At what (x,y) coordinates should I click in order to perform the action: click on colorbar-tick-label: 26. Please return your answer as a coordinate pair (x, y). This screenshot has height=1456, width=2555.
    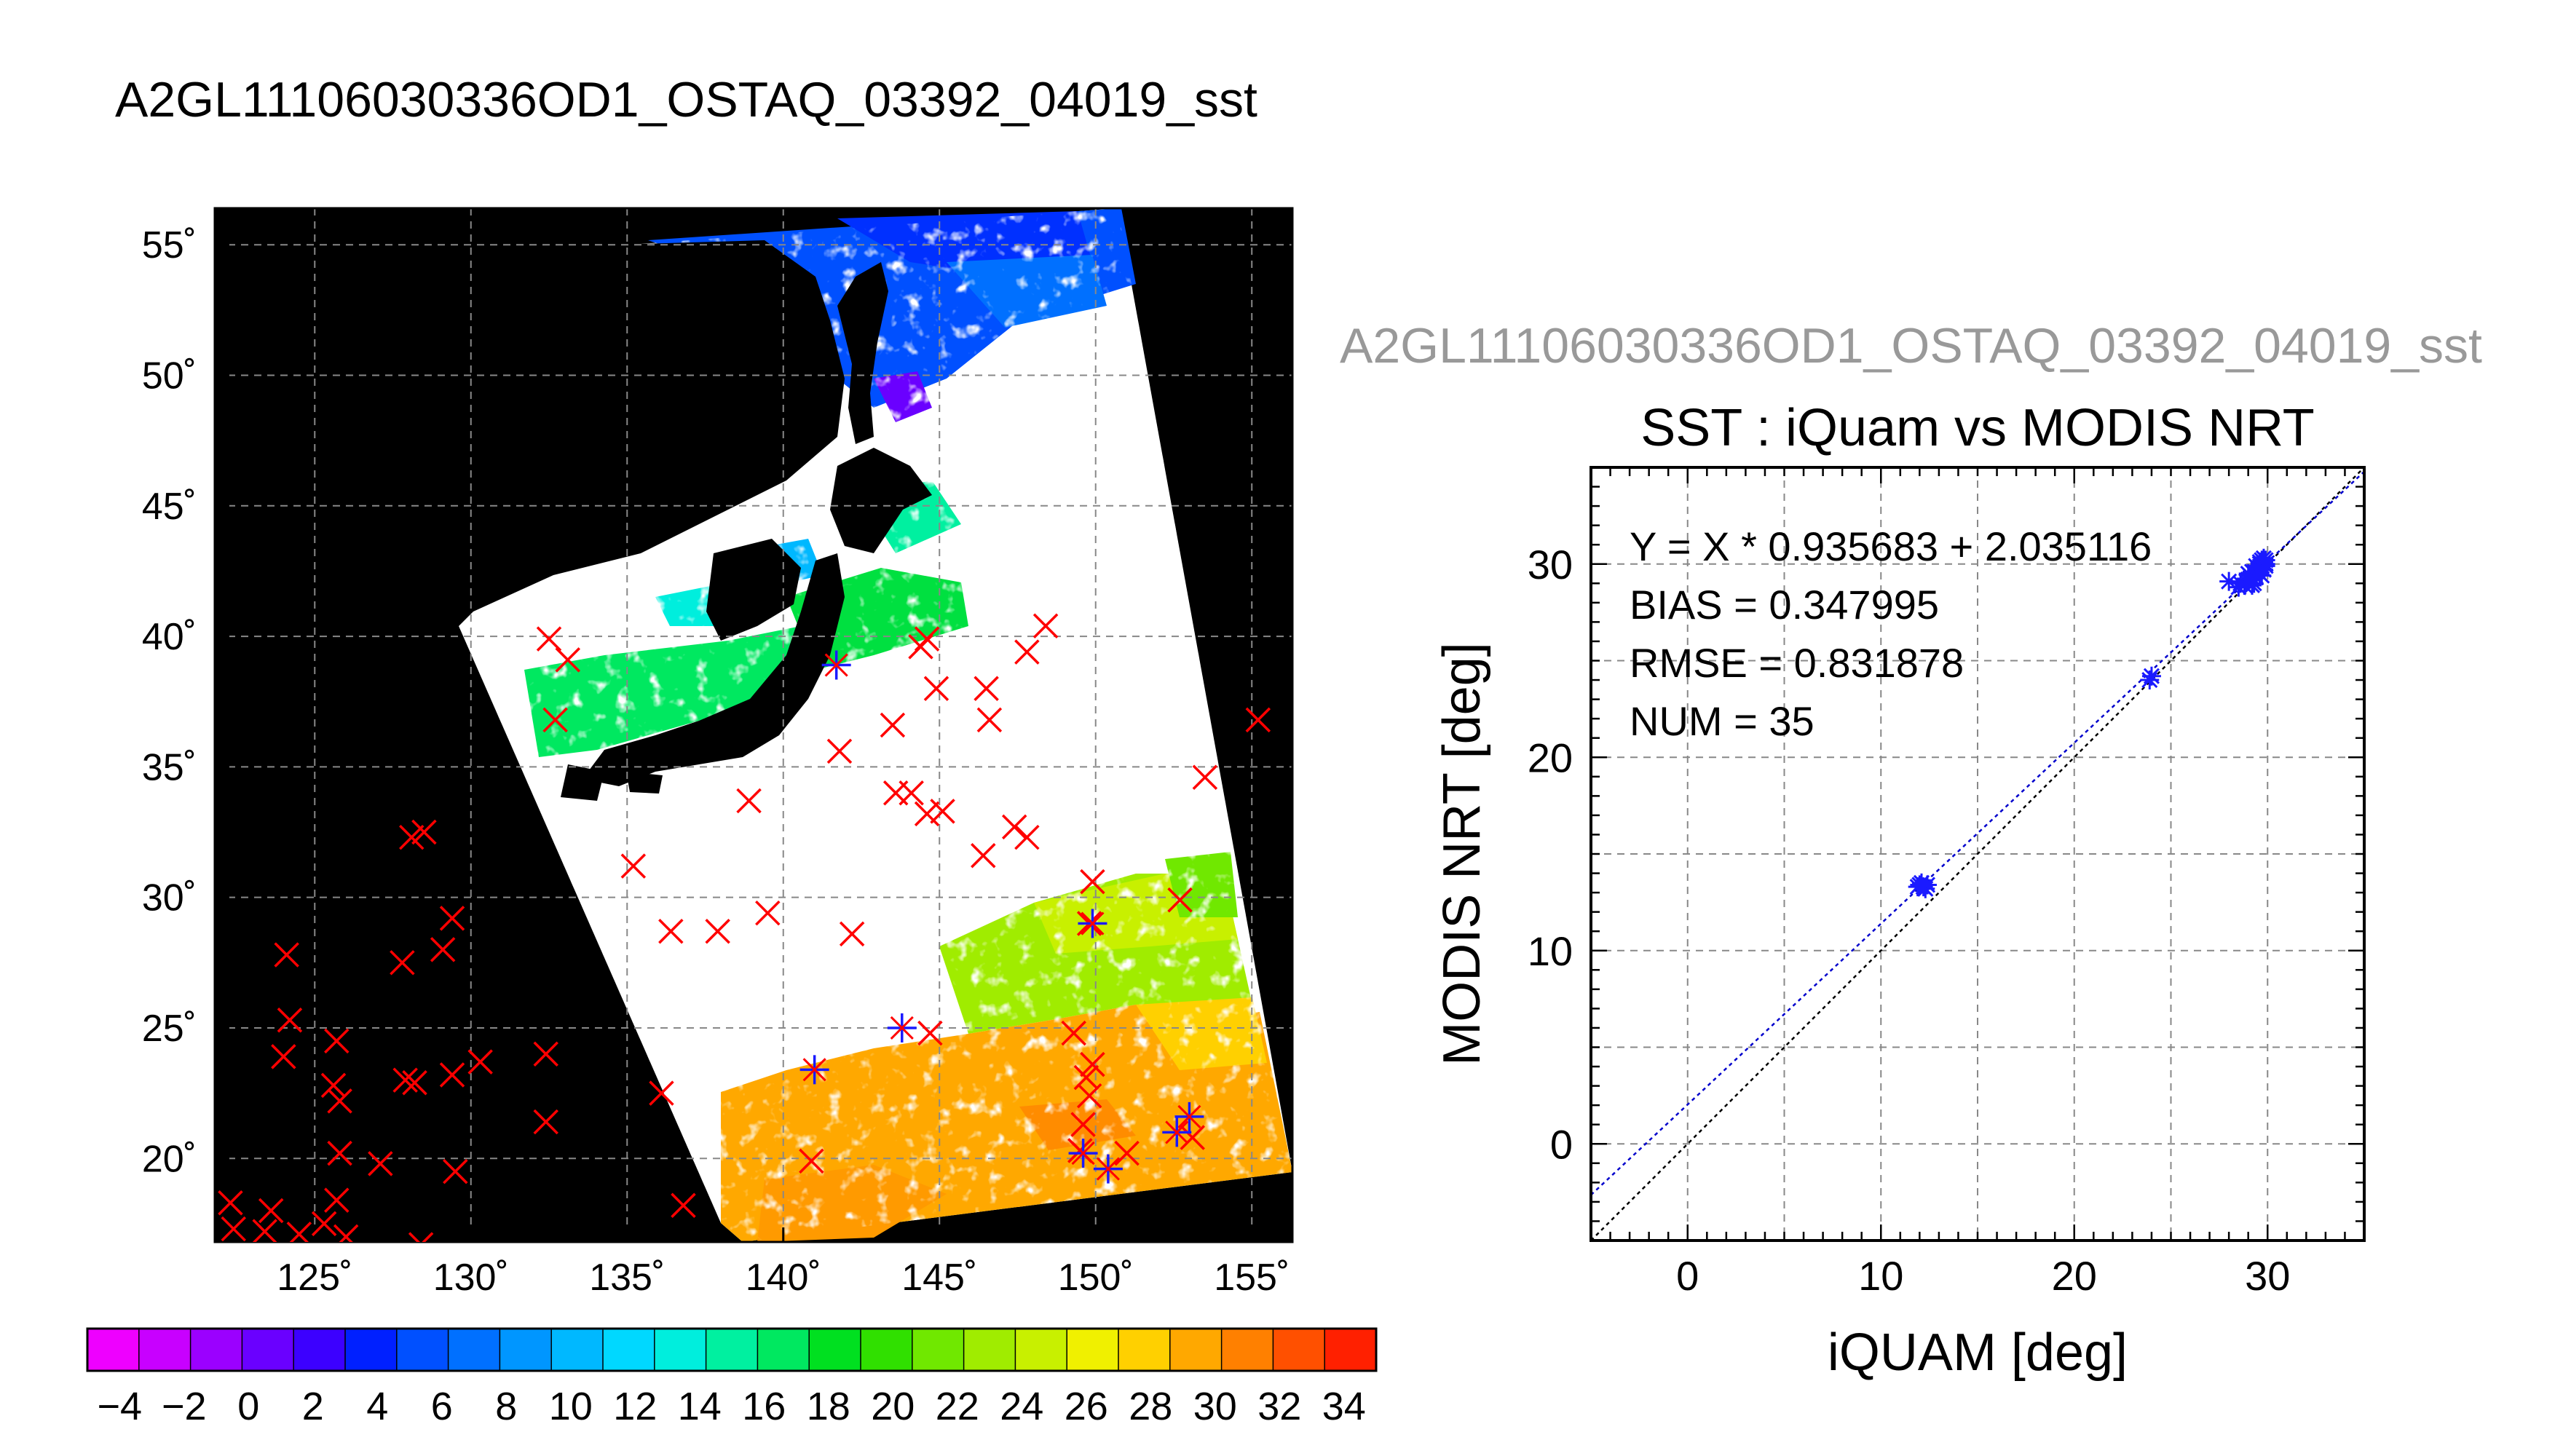
    Looking at the image, I should click on (1086, 1406).